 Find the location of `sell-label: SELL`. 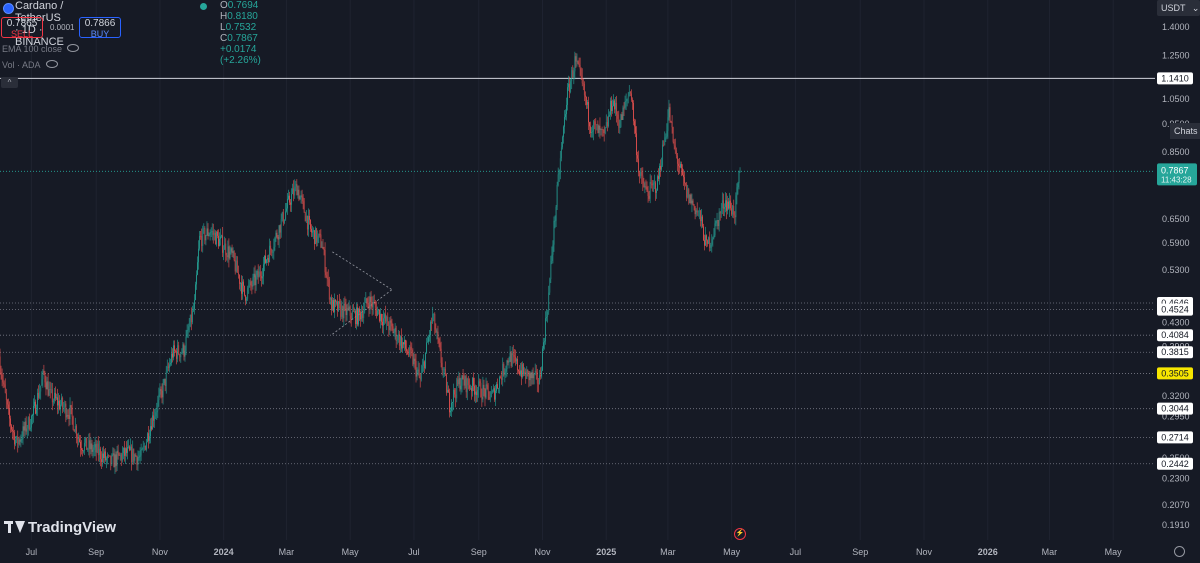

sell-label: SELL is located at coordinates (22, 34).